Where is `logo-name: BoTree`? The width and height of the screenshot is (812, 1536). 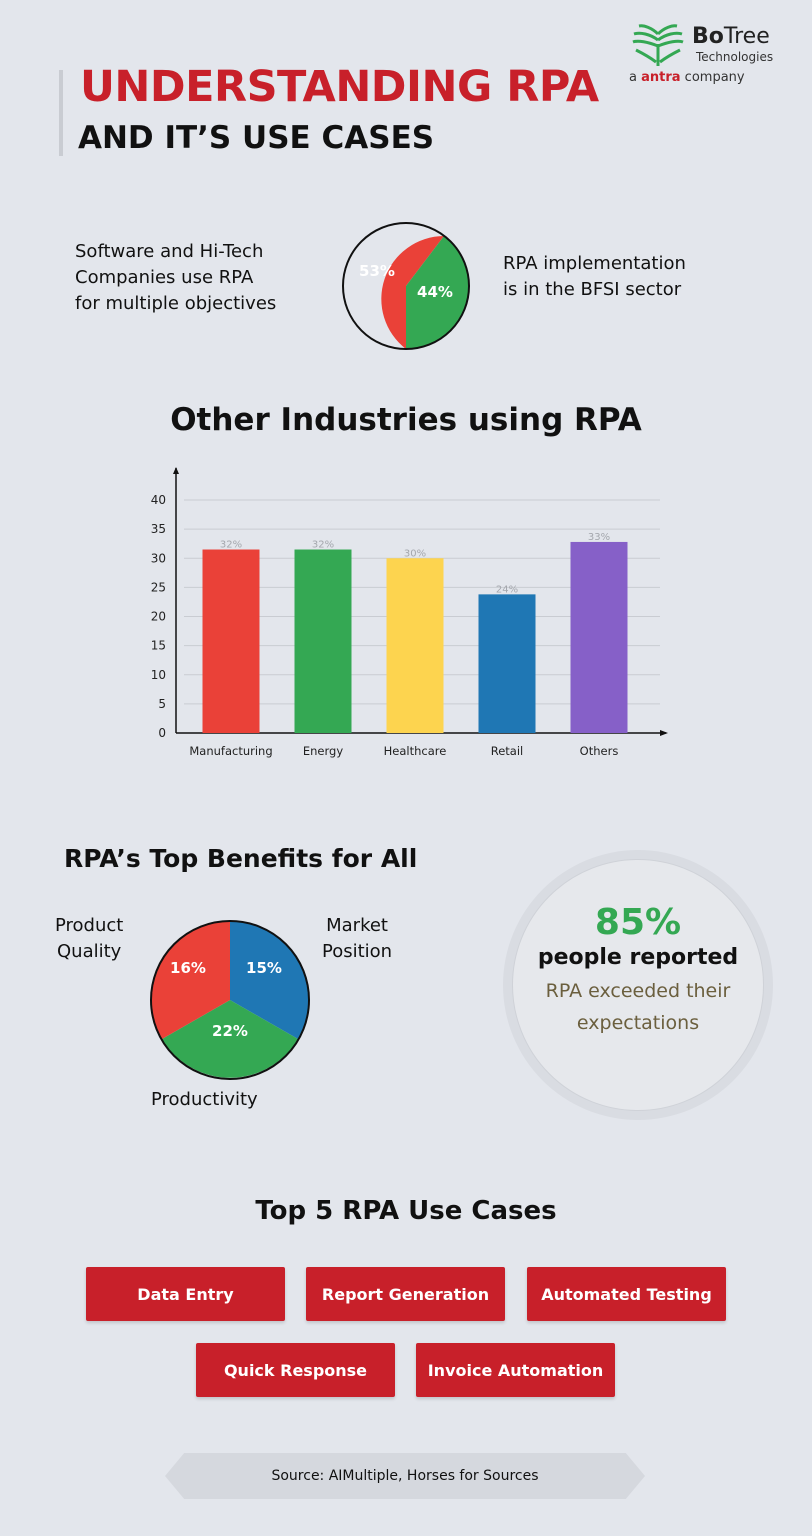
logo-name: BoTree is located at coordinates (731, 36).